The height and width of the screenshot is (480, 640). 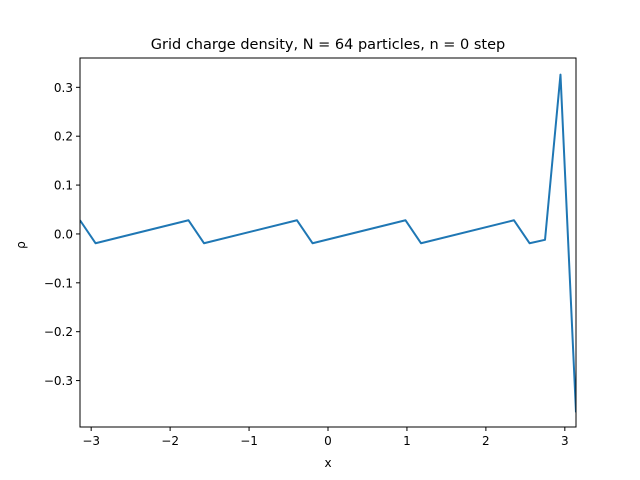 What do you see at coordinates (328, 441) in the screenshot?
I see `x-tick-label: 0` at bounding box center [328, 441].